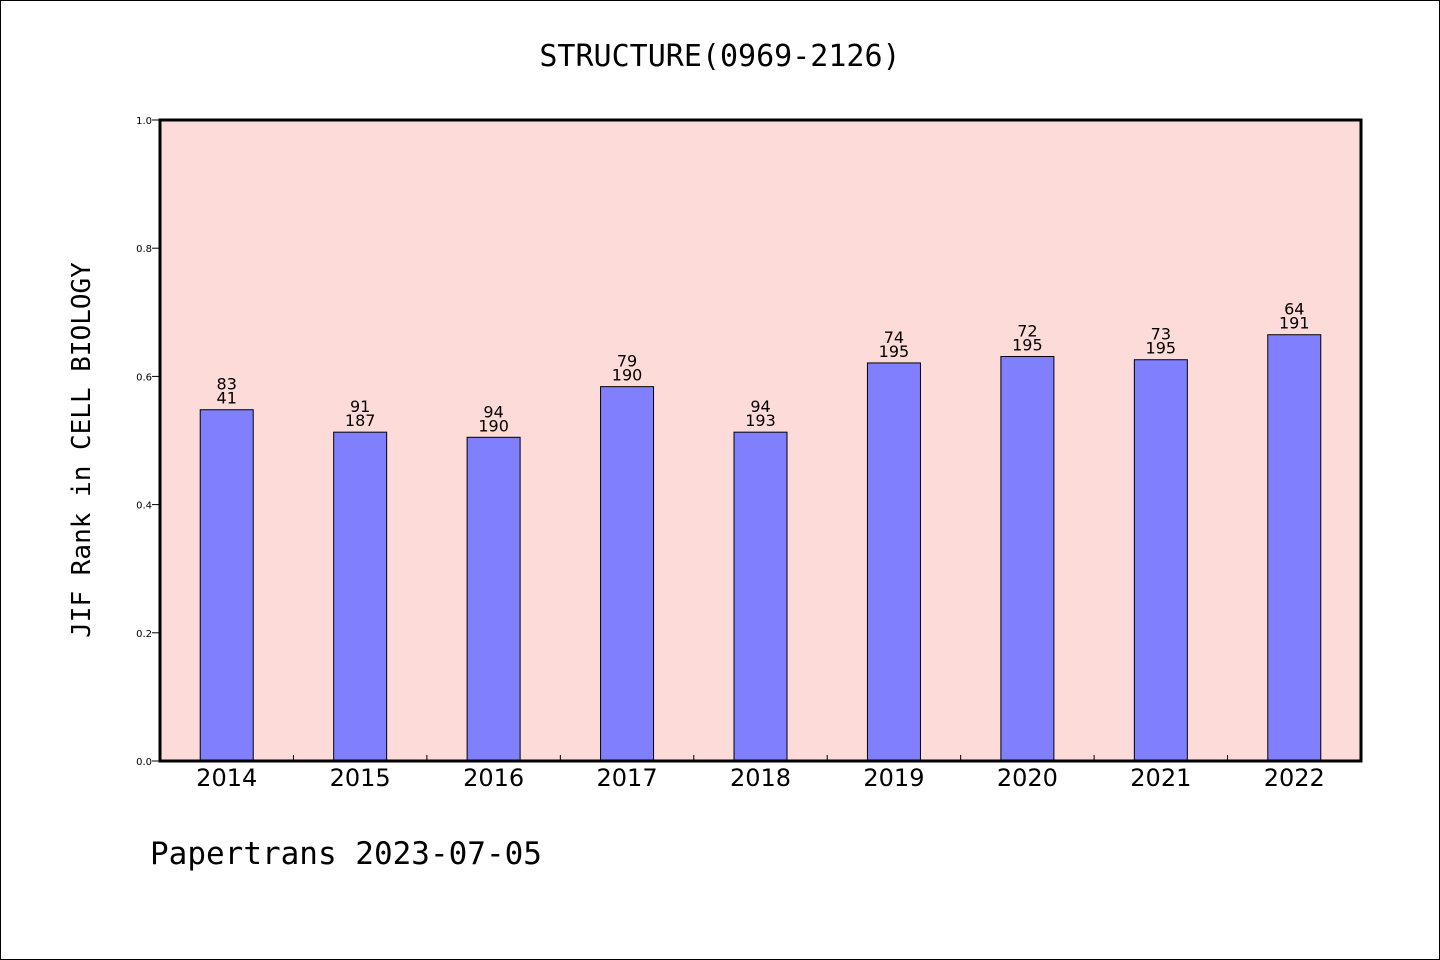 The height and width of the screenshot is (960, 1440). What do you see at coordinates (1294, 778) in the screenshot?
I see `x-tick-label: 2022` at bounding box center [1294, 778].